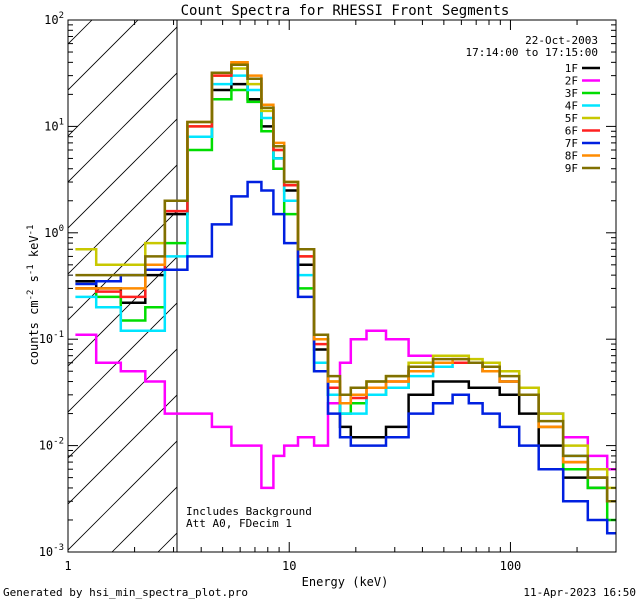 This screenshot has height=600, width=640. What do you see at coordinates (511, 566) in the screenshot?
I see `x-tick-label: 100` at bounding box center [511, 566].